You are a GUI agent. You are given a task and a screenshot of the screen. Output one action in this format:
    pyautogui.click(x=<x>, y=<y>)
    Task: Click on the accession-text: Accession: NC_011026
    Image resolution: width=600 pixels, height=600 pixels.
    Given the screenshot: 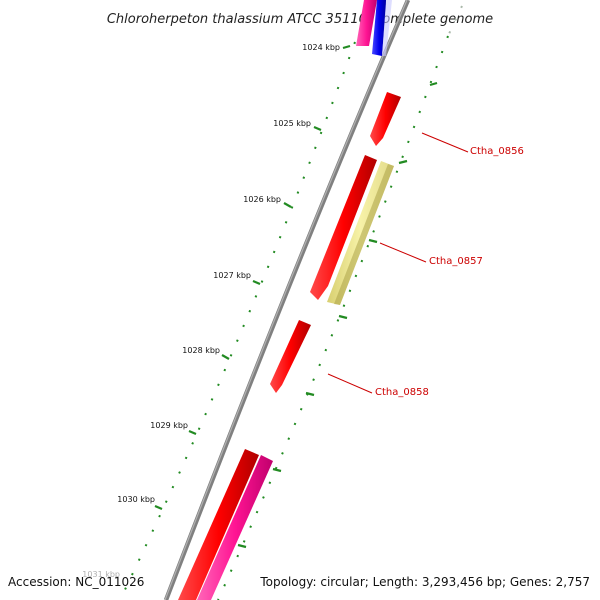 What is the action you would take?
    pyautogui.click(x=76, y=582)
    